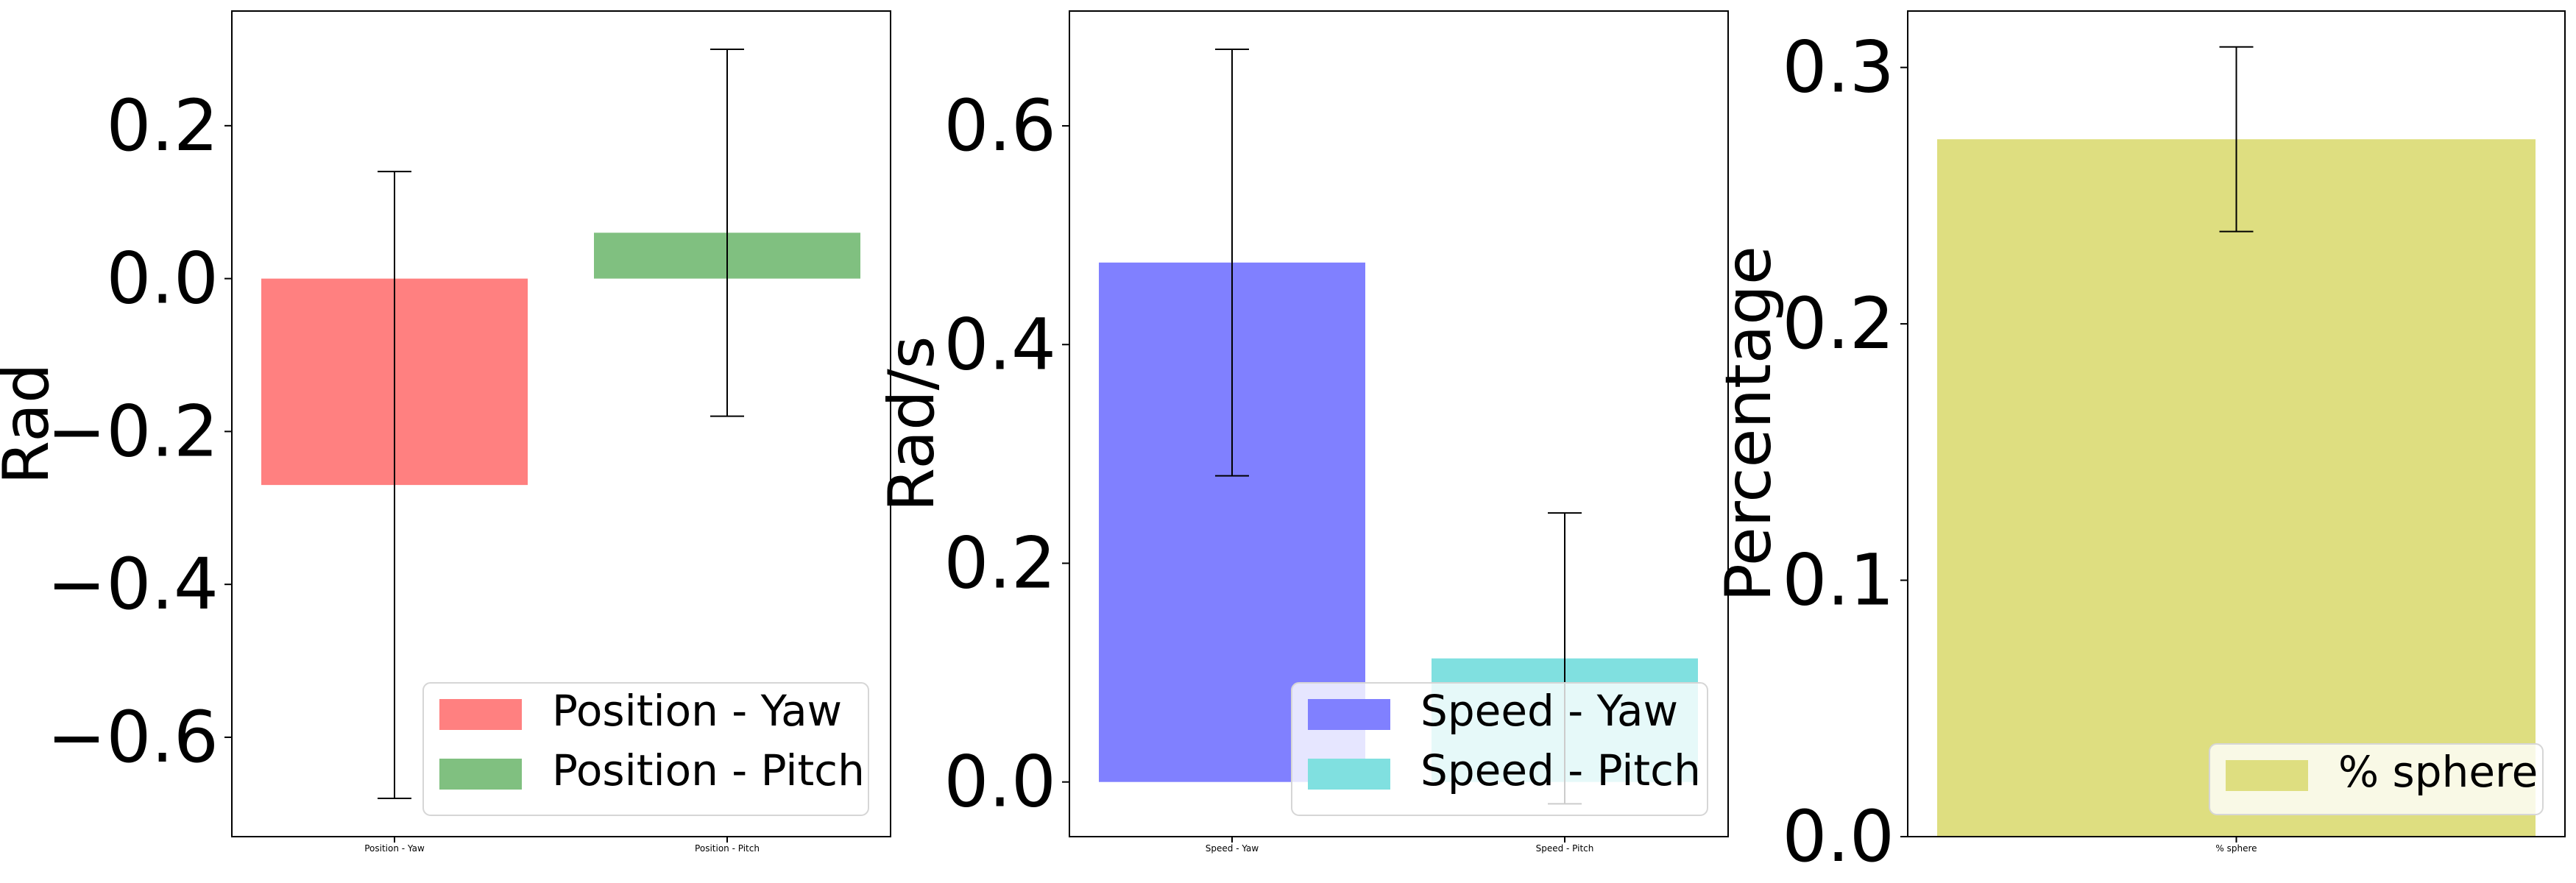 This screenshot has height=883, width=2576. Describe the element at coordinates (133, 738) in the screenshot. I see `y-tick-label: −0.6` at that location.